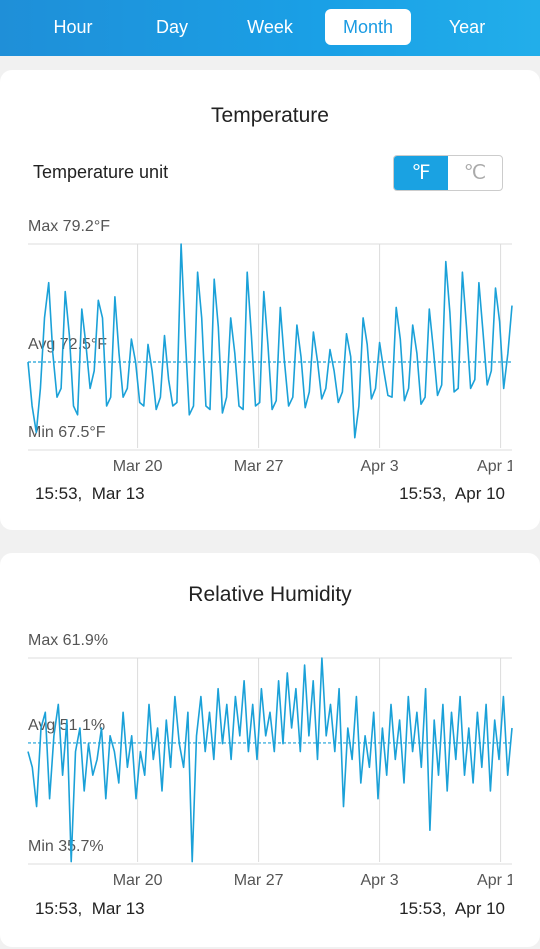  Describe the element at coordinates (69, 226) in the screenshot. I see `y-tick-label: Max 79.2°F` at that location.